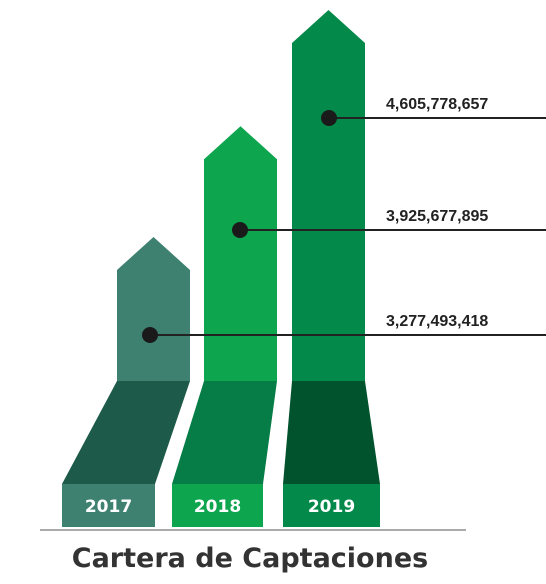 This screenshot has height=584, width=546. I want to click on bar-base-2017, so click(126, 432).